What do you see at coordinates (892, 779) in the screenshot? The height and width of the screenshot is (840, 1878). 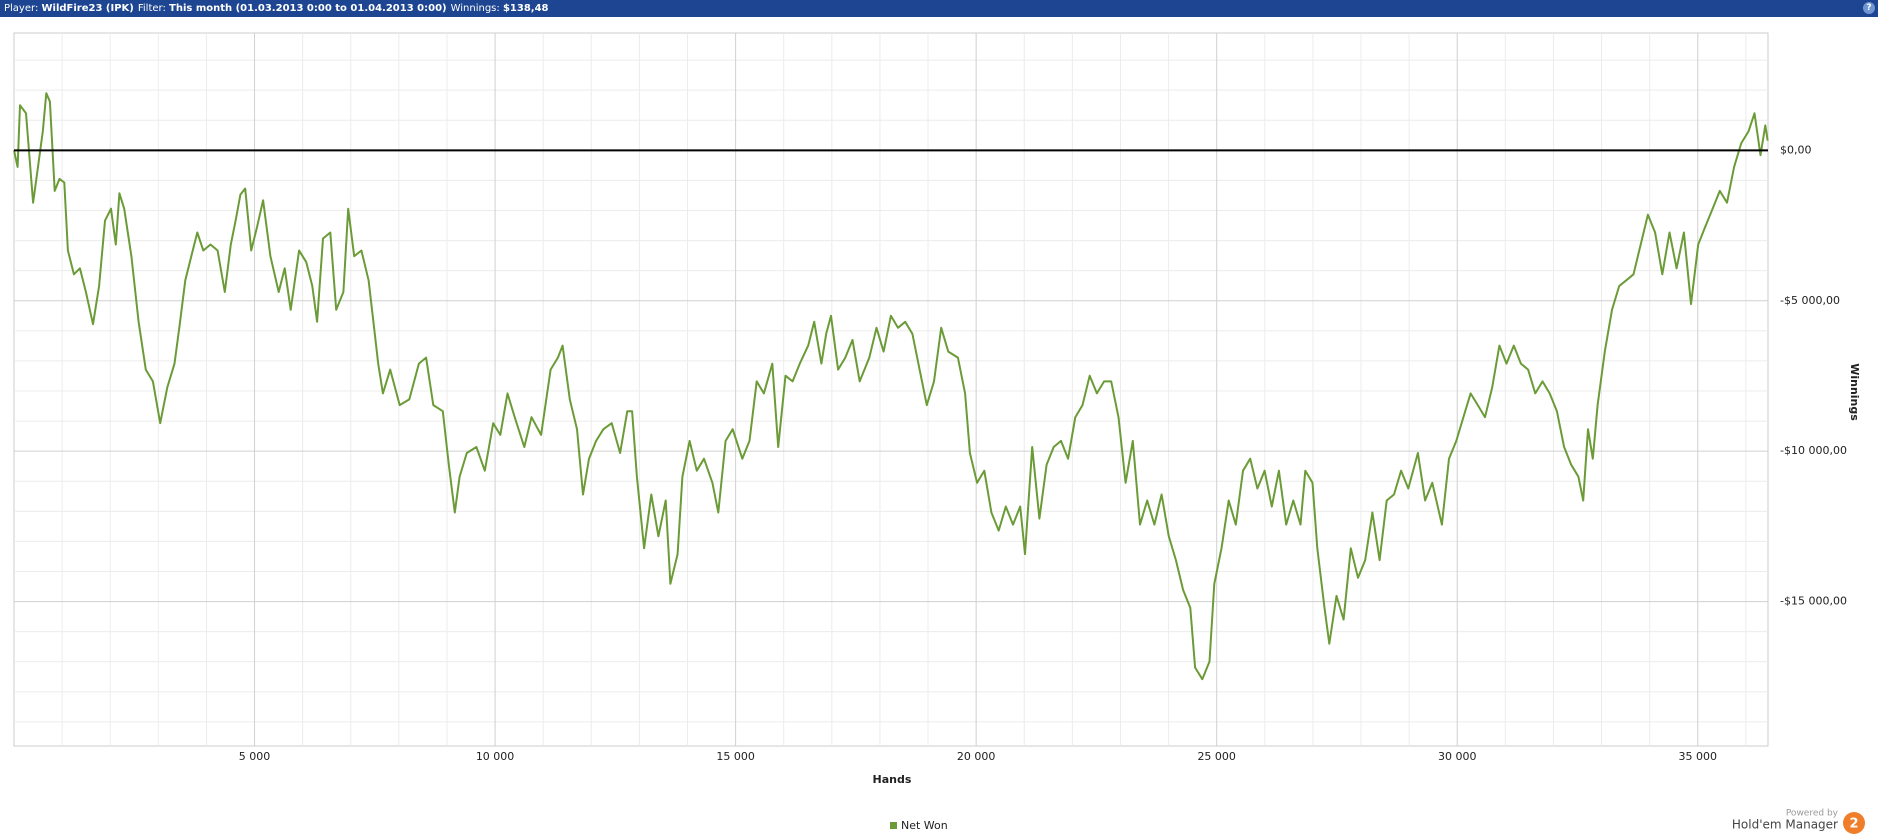 I see `x-axis-label: Hands` at bounding box center [892, 779].